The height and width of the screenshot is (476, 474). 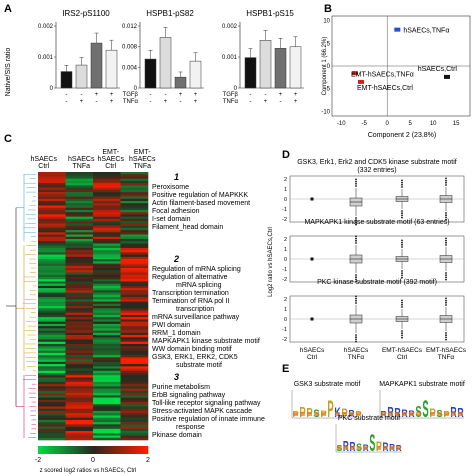 What do you see at coordinates (325, 66) in the screenshot?
I see `panel-b-ylabel: Component 1 (66.2%)` at bounding box center [325, 66].